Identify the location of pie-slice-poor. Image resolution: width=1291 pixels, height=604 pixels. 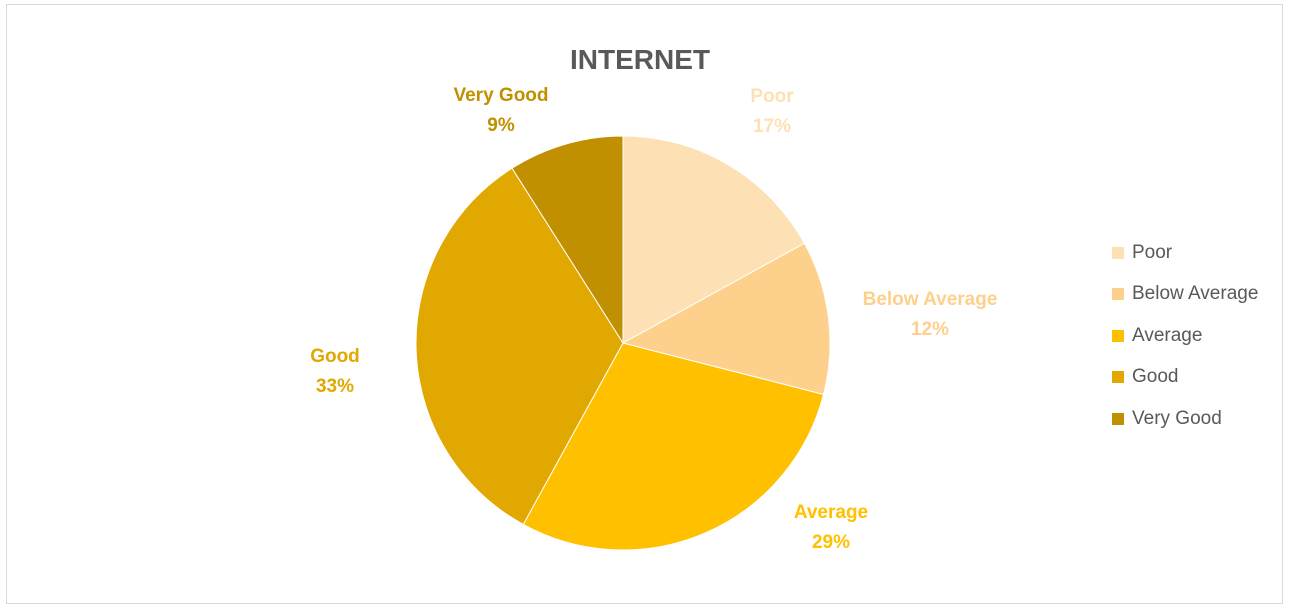
(714, 239).